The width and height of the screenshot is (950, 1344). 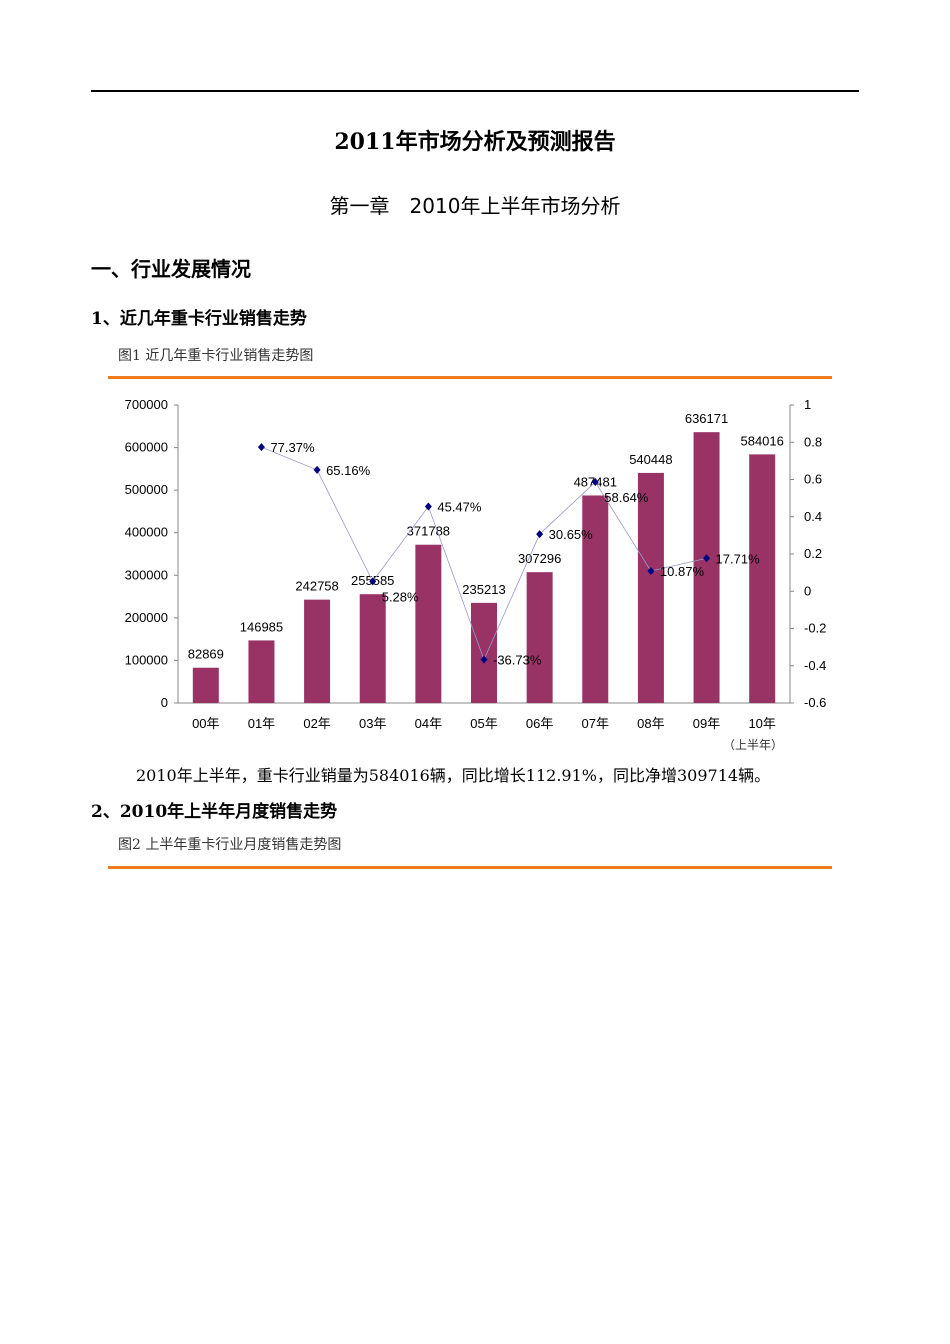 What do you see at coordinates (539, 558) in the screenshot?
I see `bar-label: 307296` at bounding box center [539, 558].